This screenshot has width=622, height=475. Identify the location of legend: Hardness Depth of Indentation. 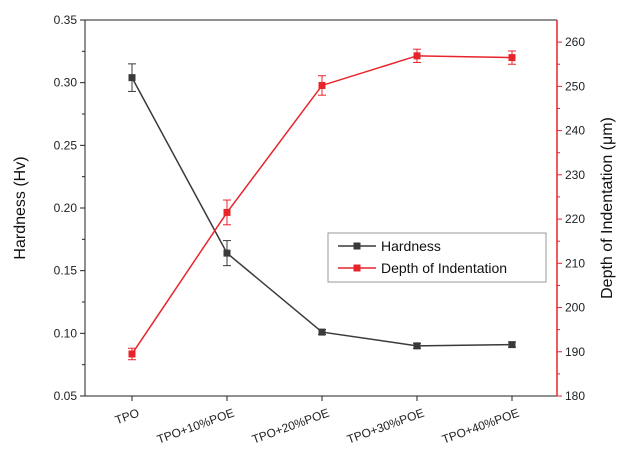
(437, 257).